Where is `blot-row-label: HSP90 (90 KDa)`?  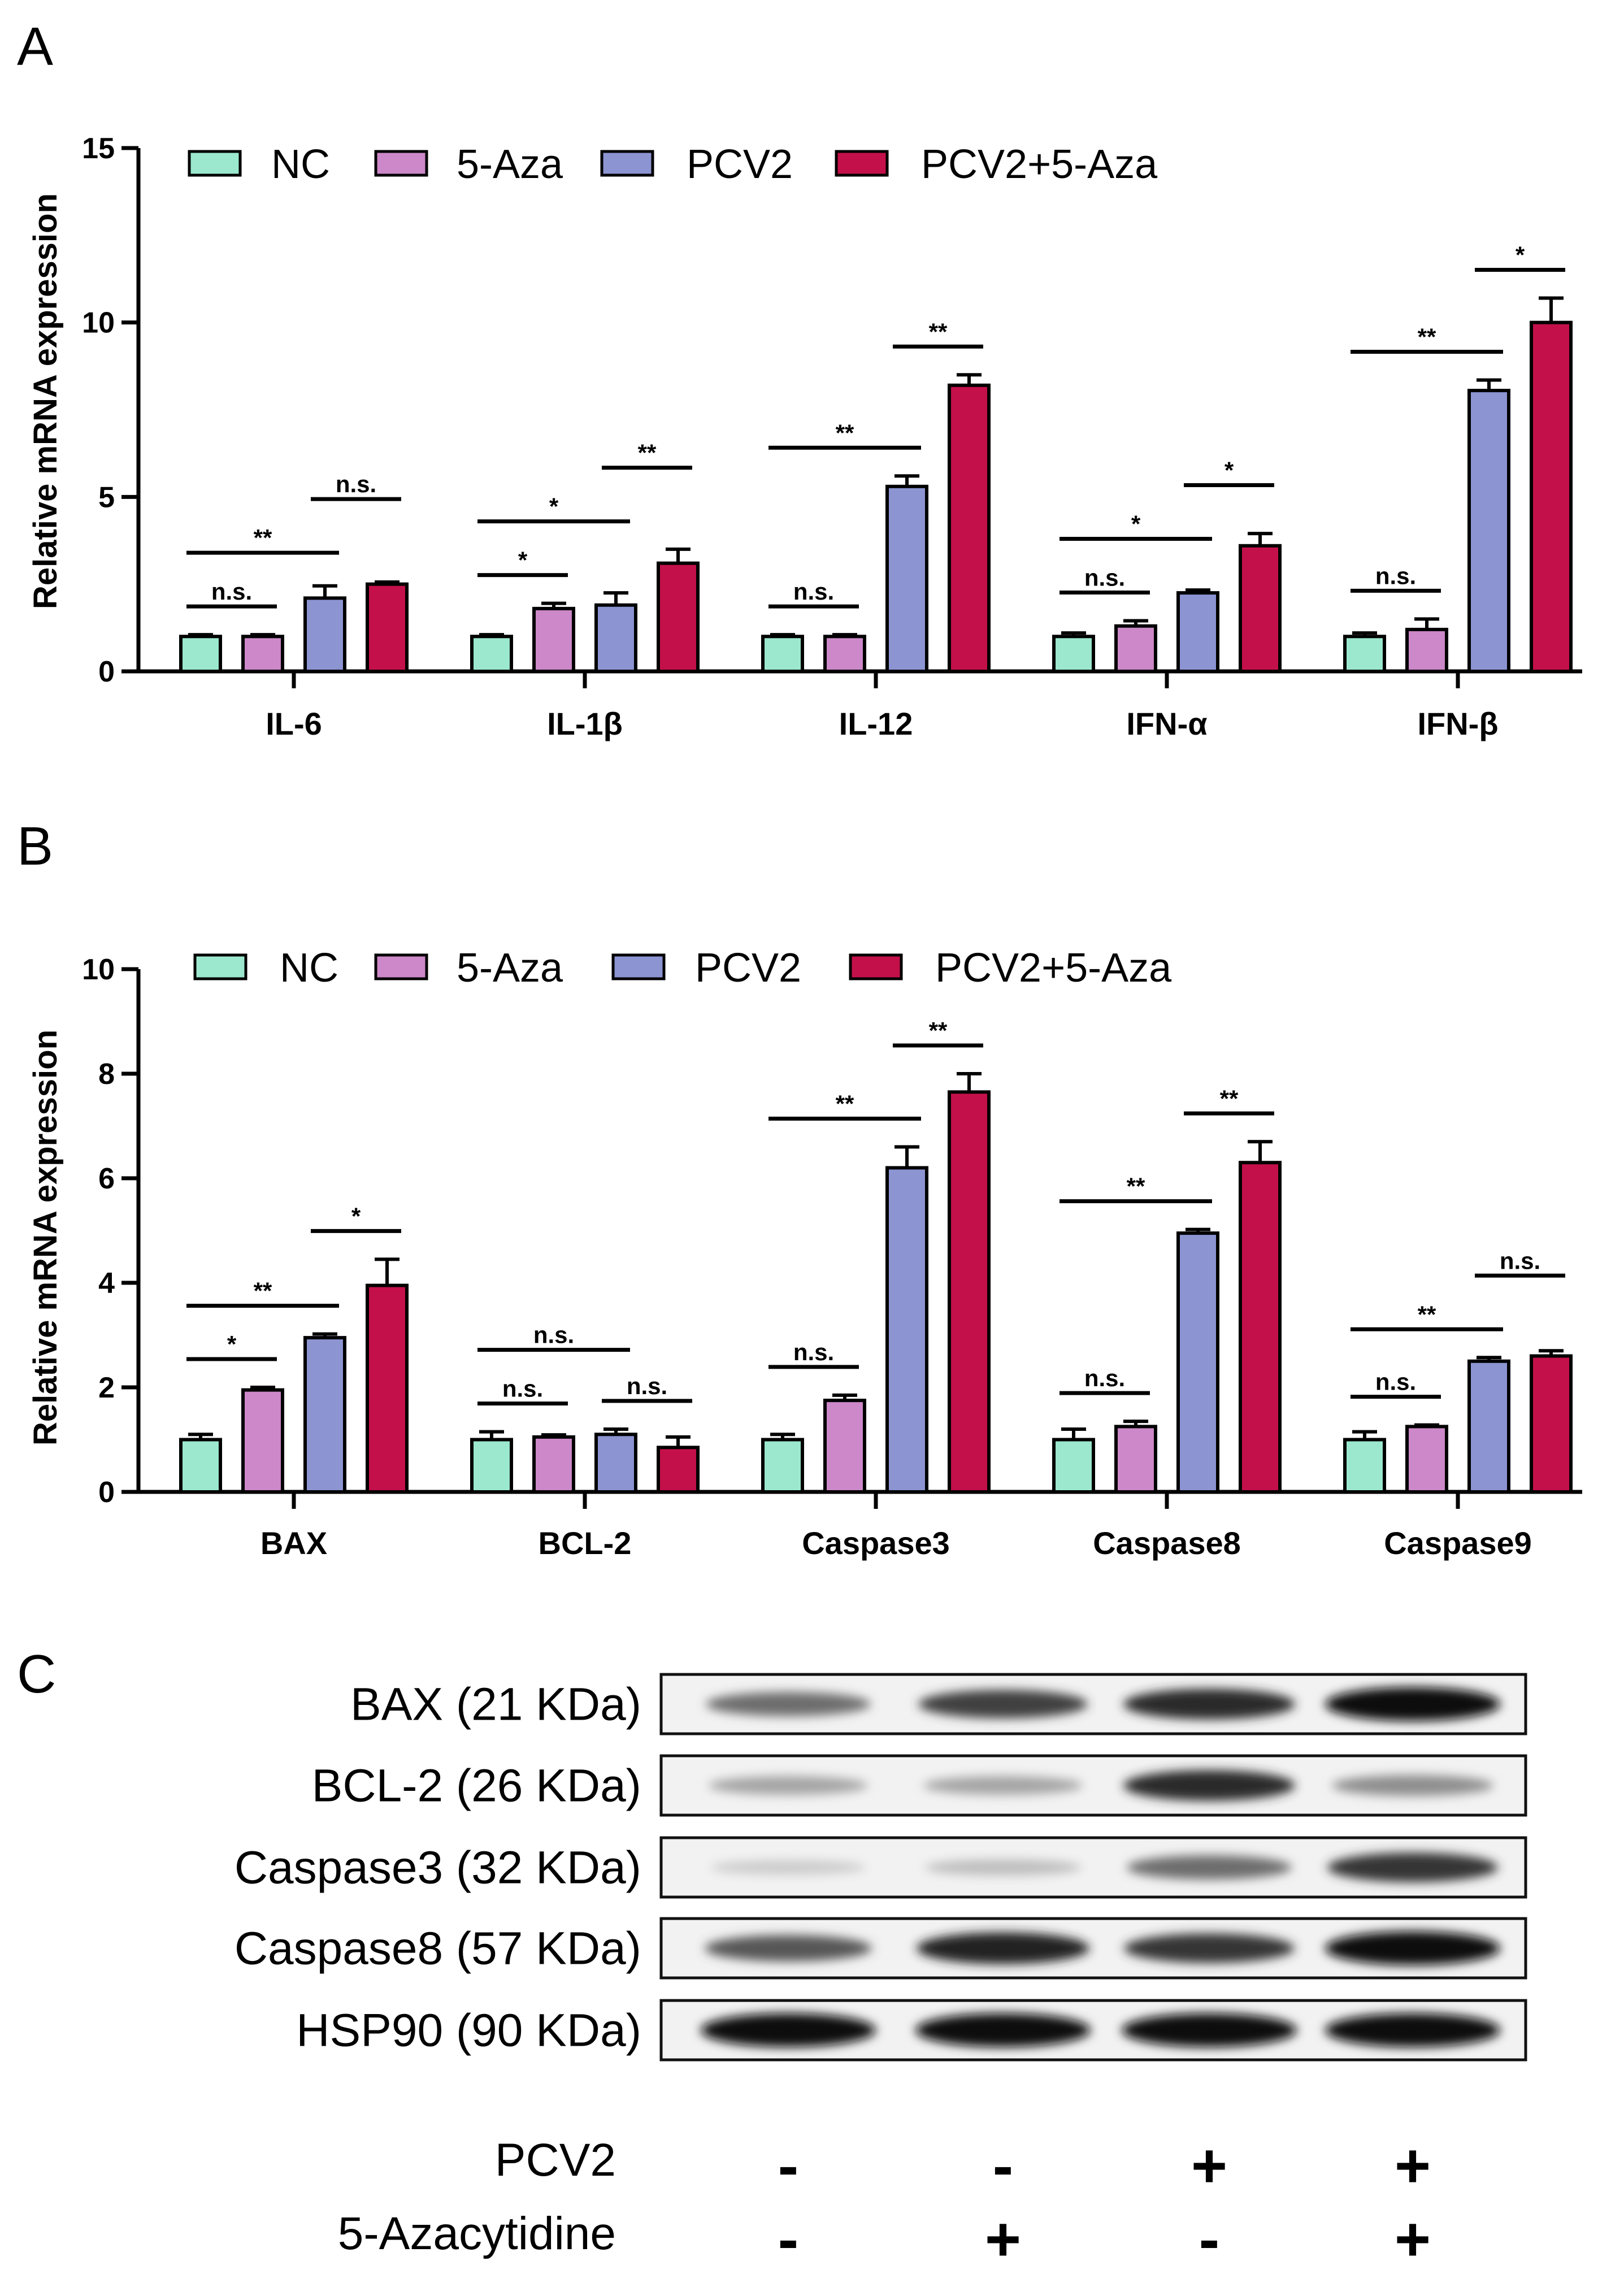 blot-row-label: HSP90 (90 KDa) is located at coordinates (468, 2030).